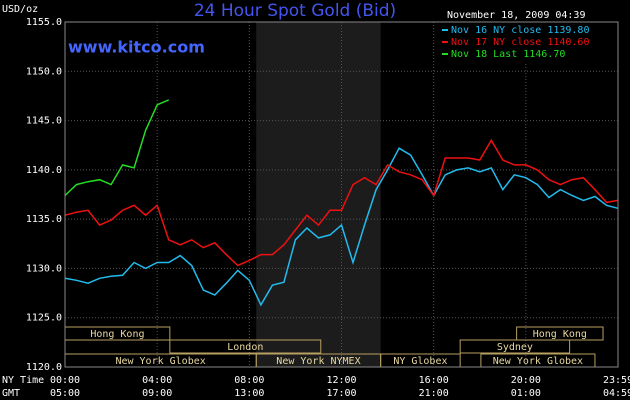 This screenshot has height=400, width=630. What do you see at coordinates (341, 380) in the screenshot?
I see `x-tick-label: 12:00` at bounding box center [341, 380].